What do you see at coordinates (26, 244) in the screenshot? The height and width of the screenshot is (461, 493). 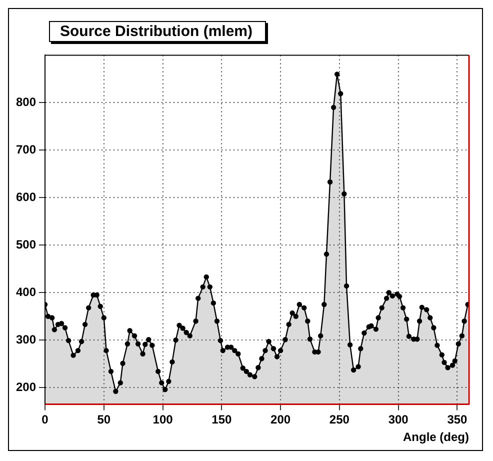 I see `y-tick-label: 500` at bounding box center [26, 244].